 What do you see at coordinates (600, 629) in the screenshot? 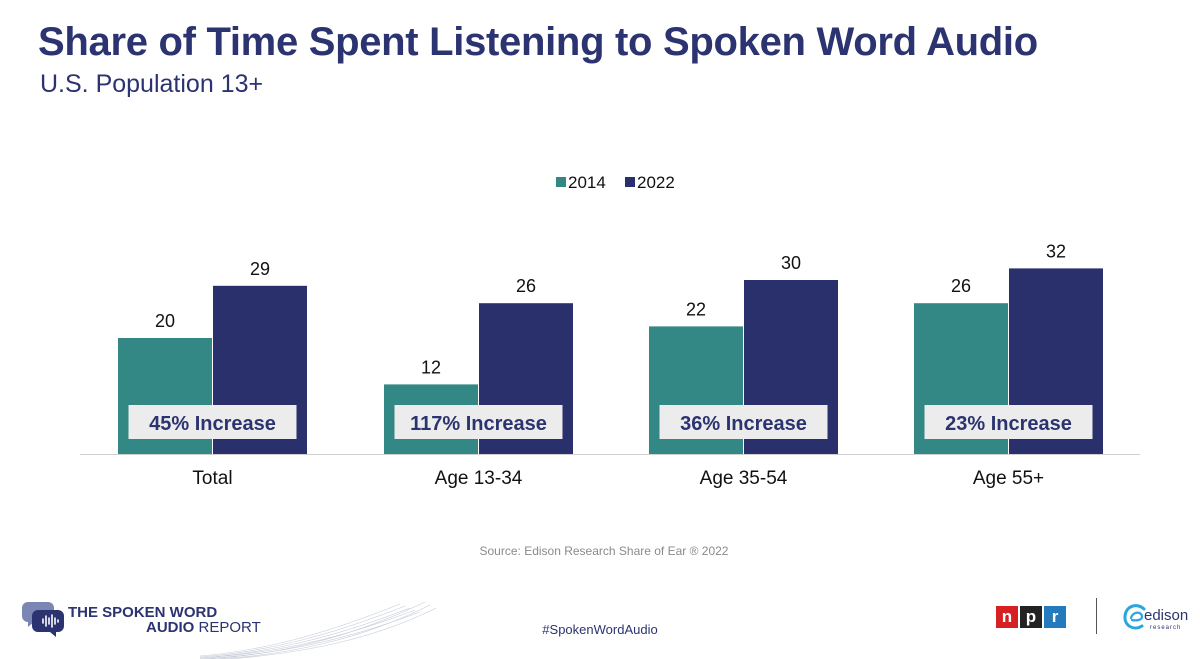
I see `hashtag: #SpokenWordAudio` at bounding box center [600, 629].